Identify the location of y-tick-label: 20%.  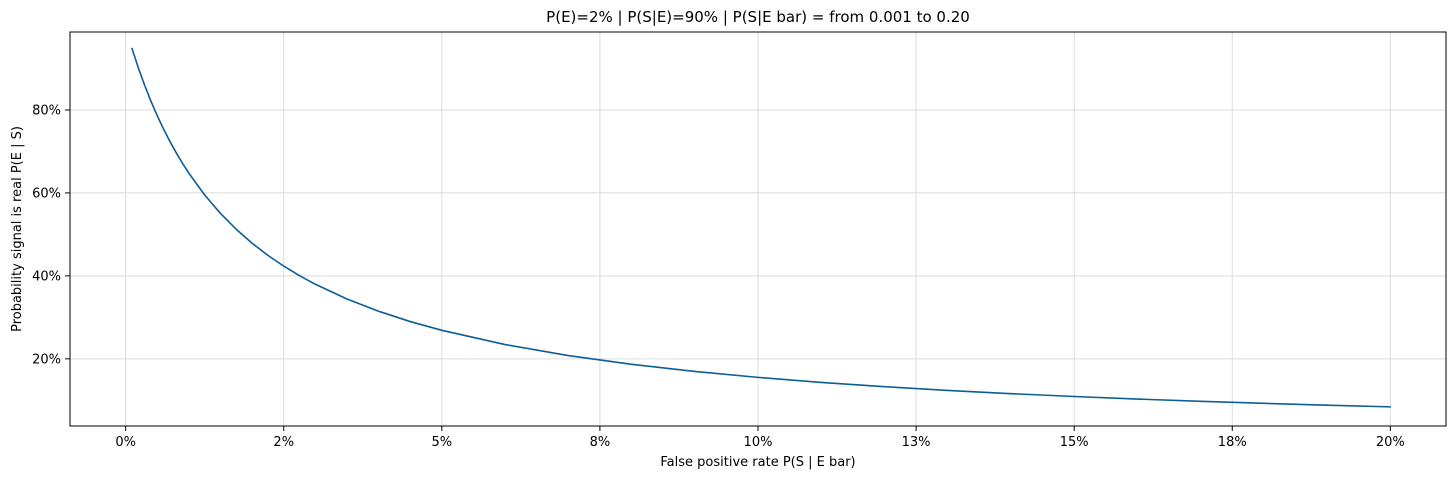
(46, 359).